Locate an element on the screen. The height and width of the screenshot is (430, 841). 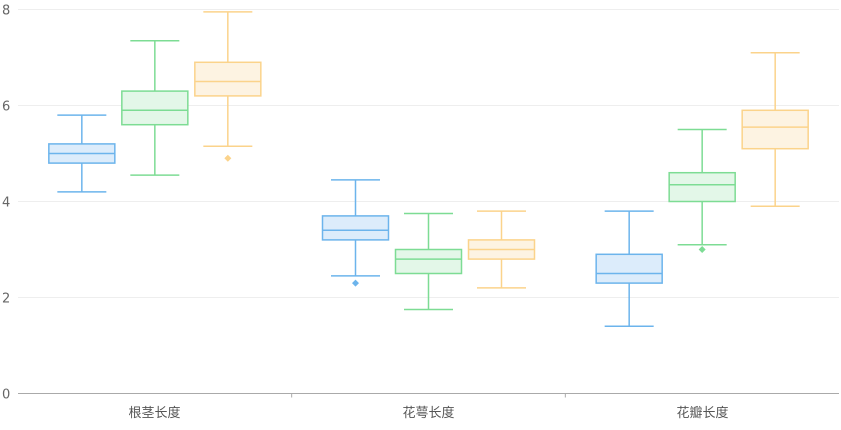
x-tick-label: 花萼长度 is located at coordinates (428, 413).